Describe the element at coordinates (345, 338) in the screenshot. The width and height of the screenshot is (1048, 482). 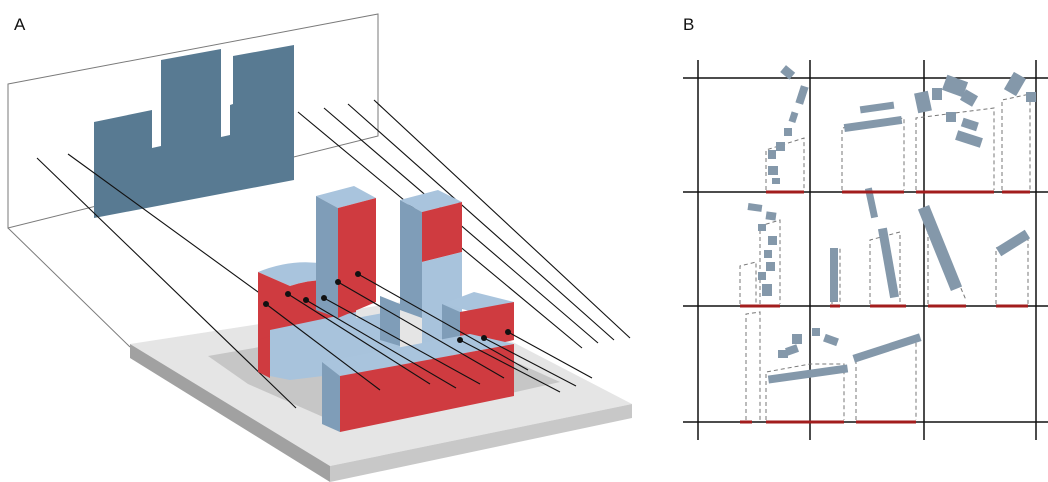
I see `middle-block-face` at that location.